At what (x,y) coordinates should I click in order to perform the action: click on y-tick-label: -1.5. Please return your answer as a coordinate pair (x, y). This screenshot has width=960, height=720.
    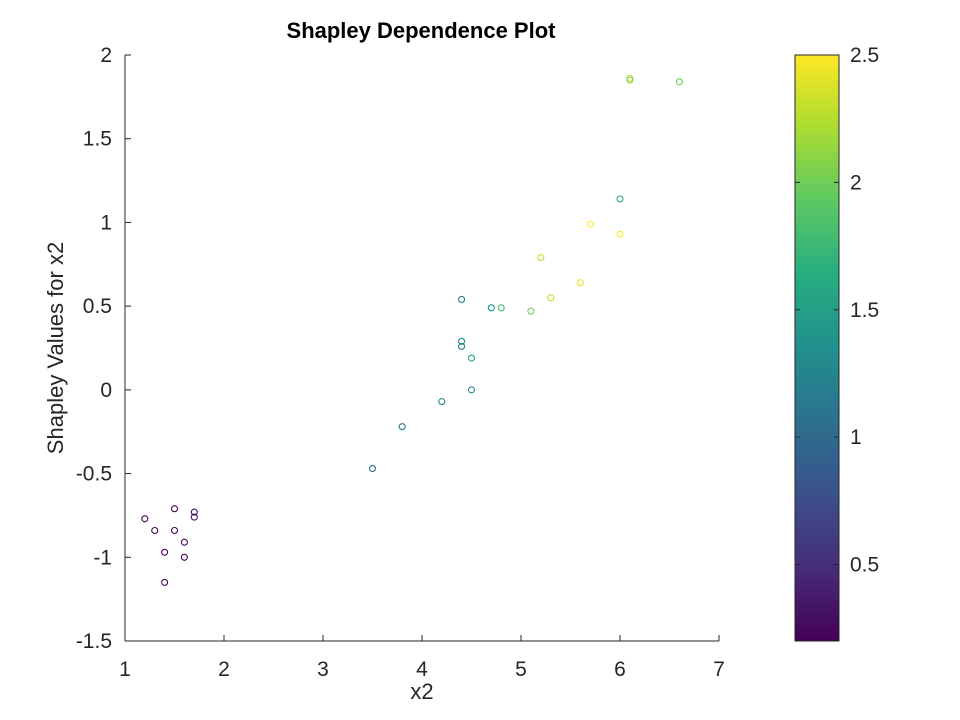
    Looking at the image, I should click on (94, 641).